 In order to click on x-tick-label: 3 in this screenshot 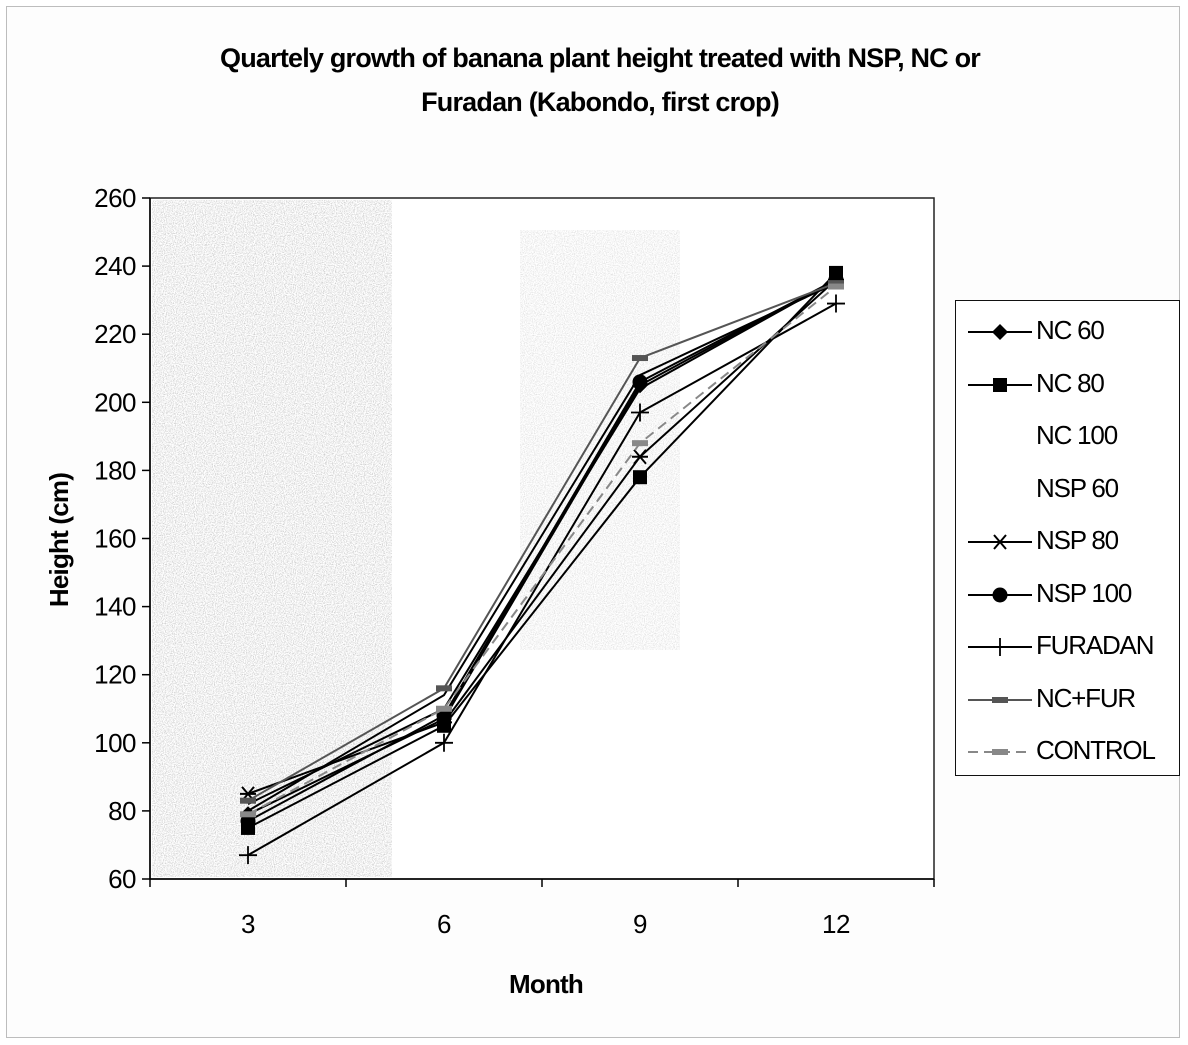, I will do `click(248, 924)`.